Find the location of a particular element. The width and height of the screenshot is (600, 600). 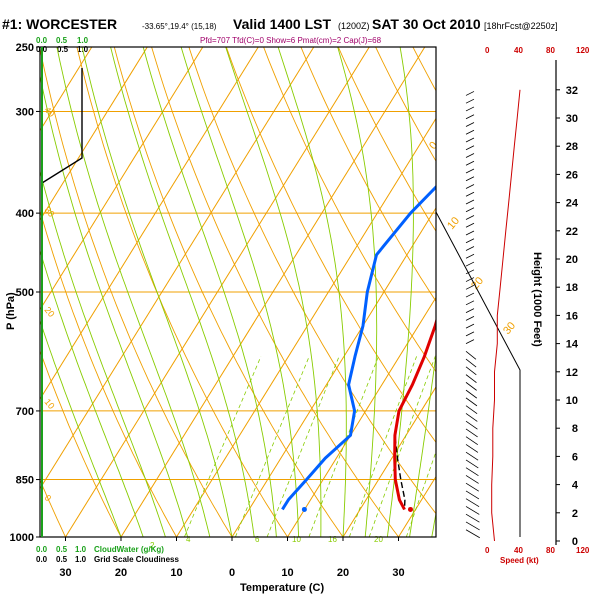

speed-top-tick-0: 0 is located at coordinates (487, 50).